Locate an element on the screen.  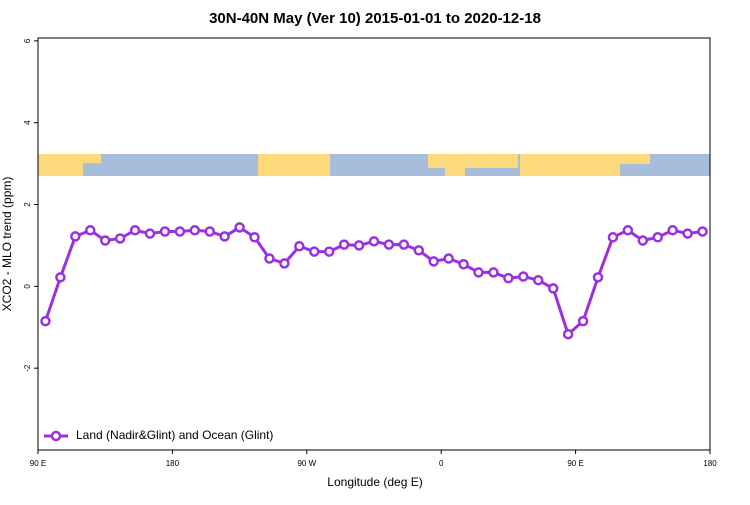
x-axis-label: Longitude (deg E) is located at coordinates (374, 482).